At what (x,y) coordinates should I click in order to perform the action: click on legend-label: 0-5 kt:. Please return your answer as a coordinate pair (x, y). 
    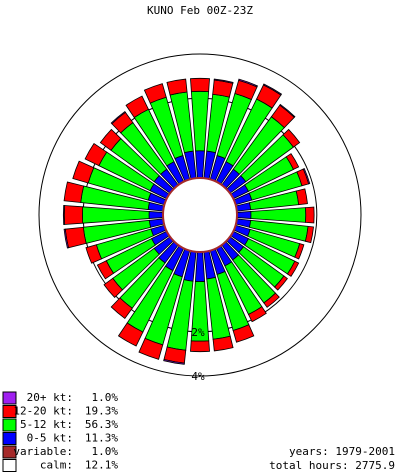
    Looking at the image, I should click on (50, 438).